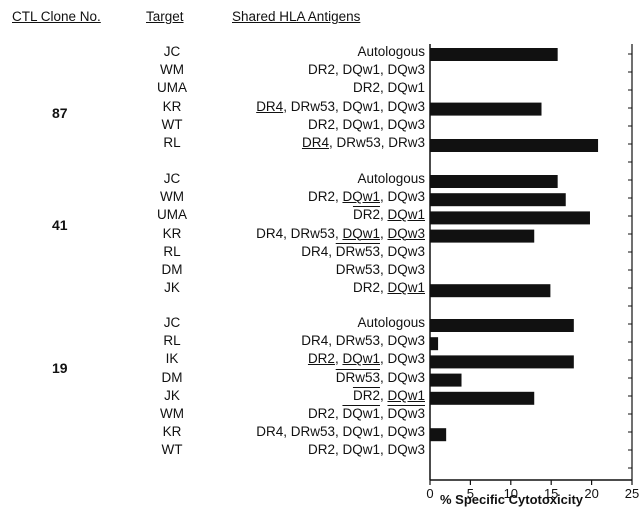  I want to click on x-tick-label: 15, so click(551, 493).